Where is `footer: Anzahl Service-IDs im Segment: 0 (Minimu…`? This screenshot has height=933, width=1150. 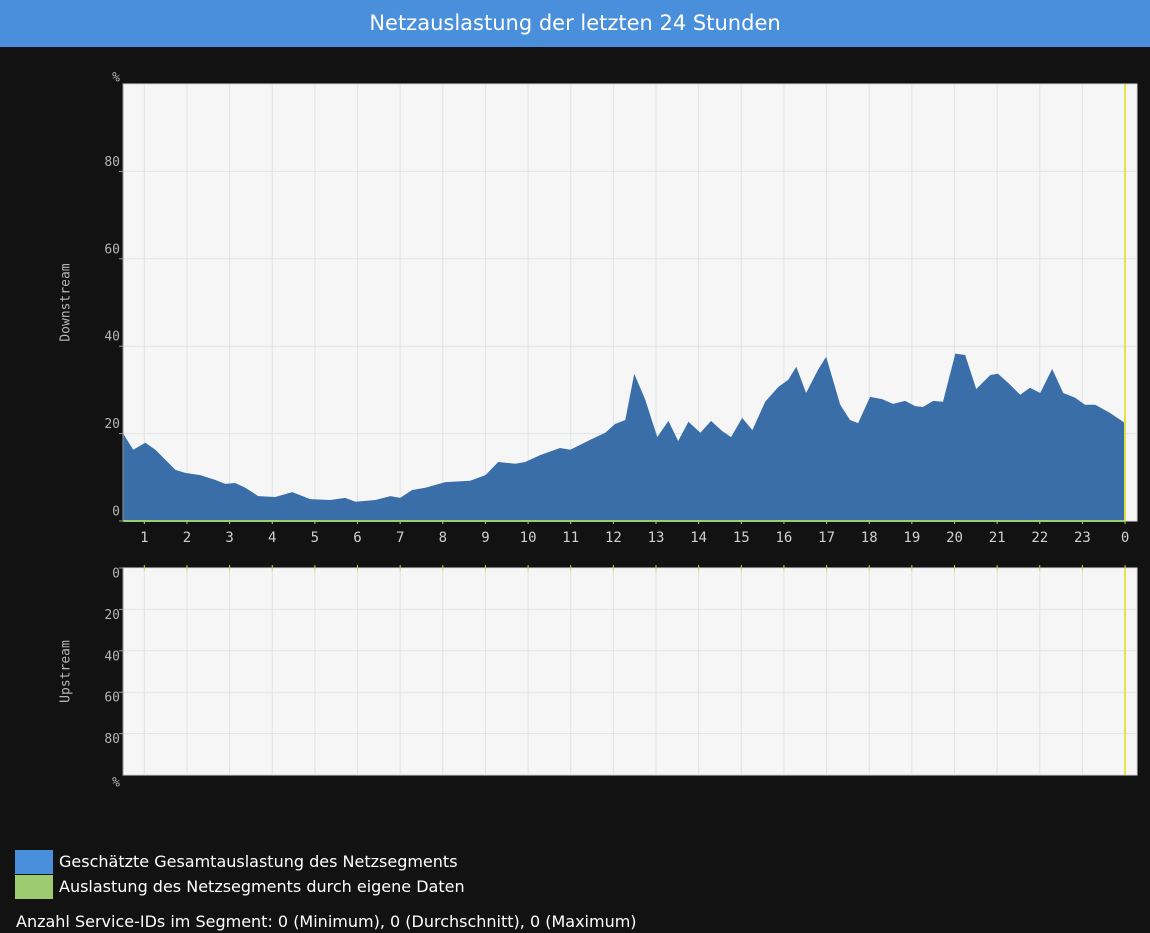 footer: Anzahl Service-IDs im Segment: 0 (Minimu… is located at coordinates (326, 921).